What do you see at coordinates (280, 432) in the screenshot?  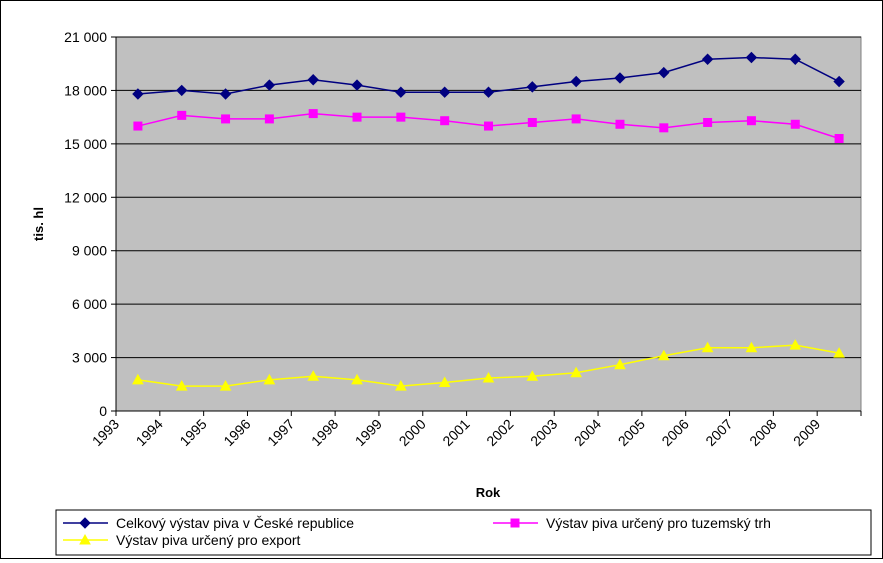 I see `x-tick-label: 1997` at bounding box center [280, 432].